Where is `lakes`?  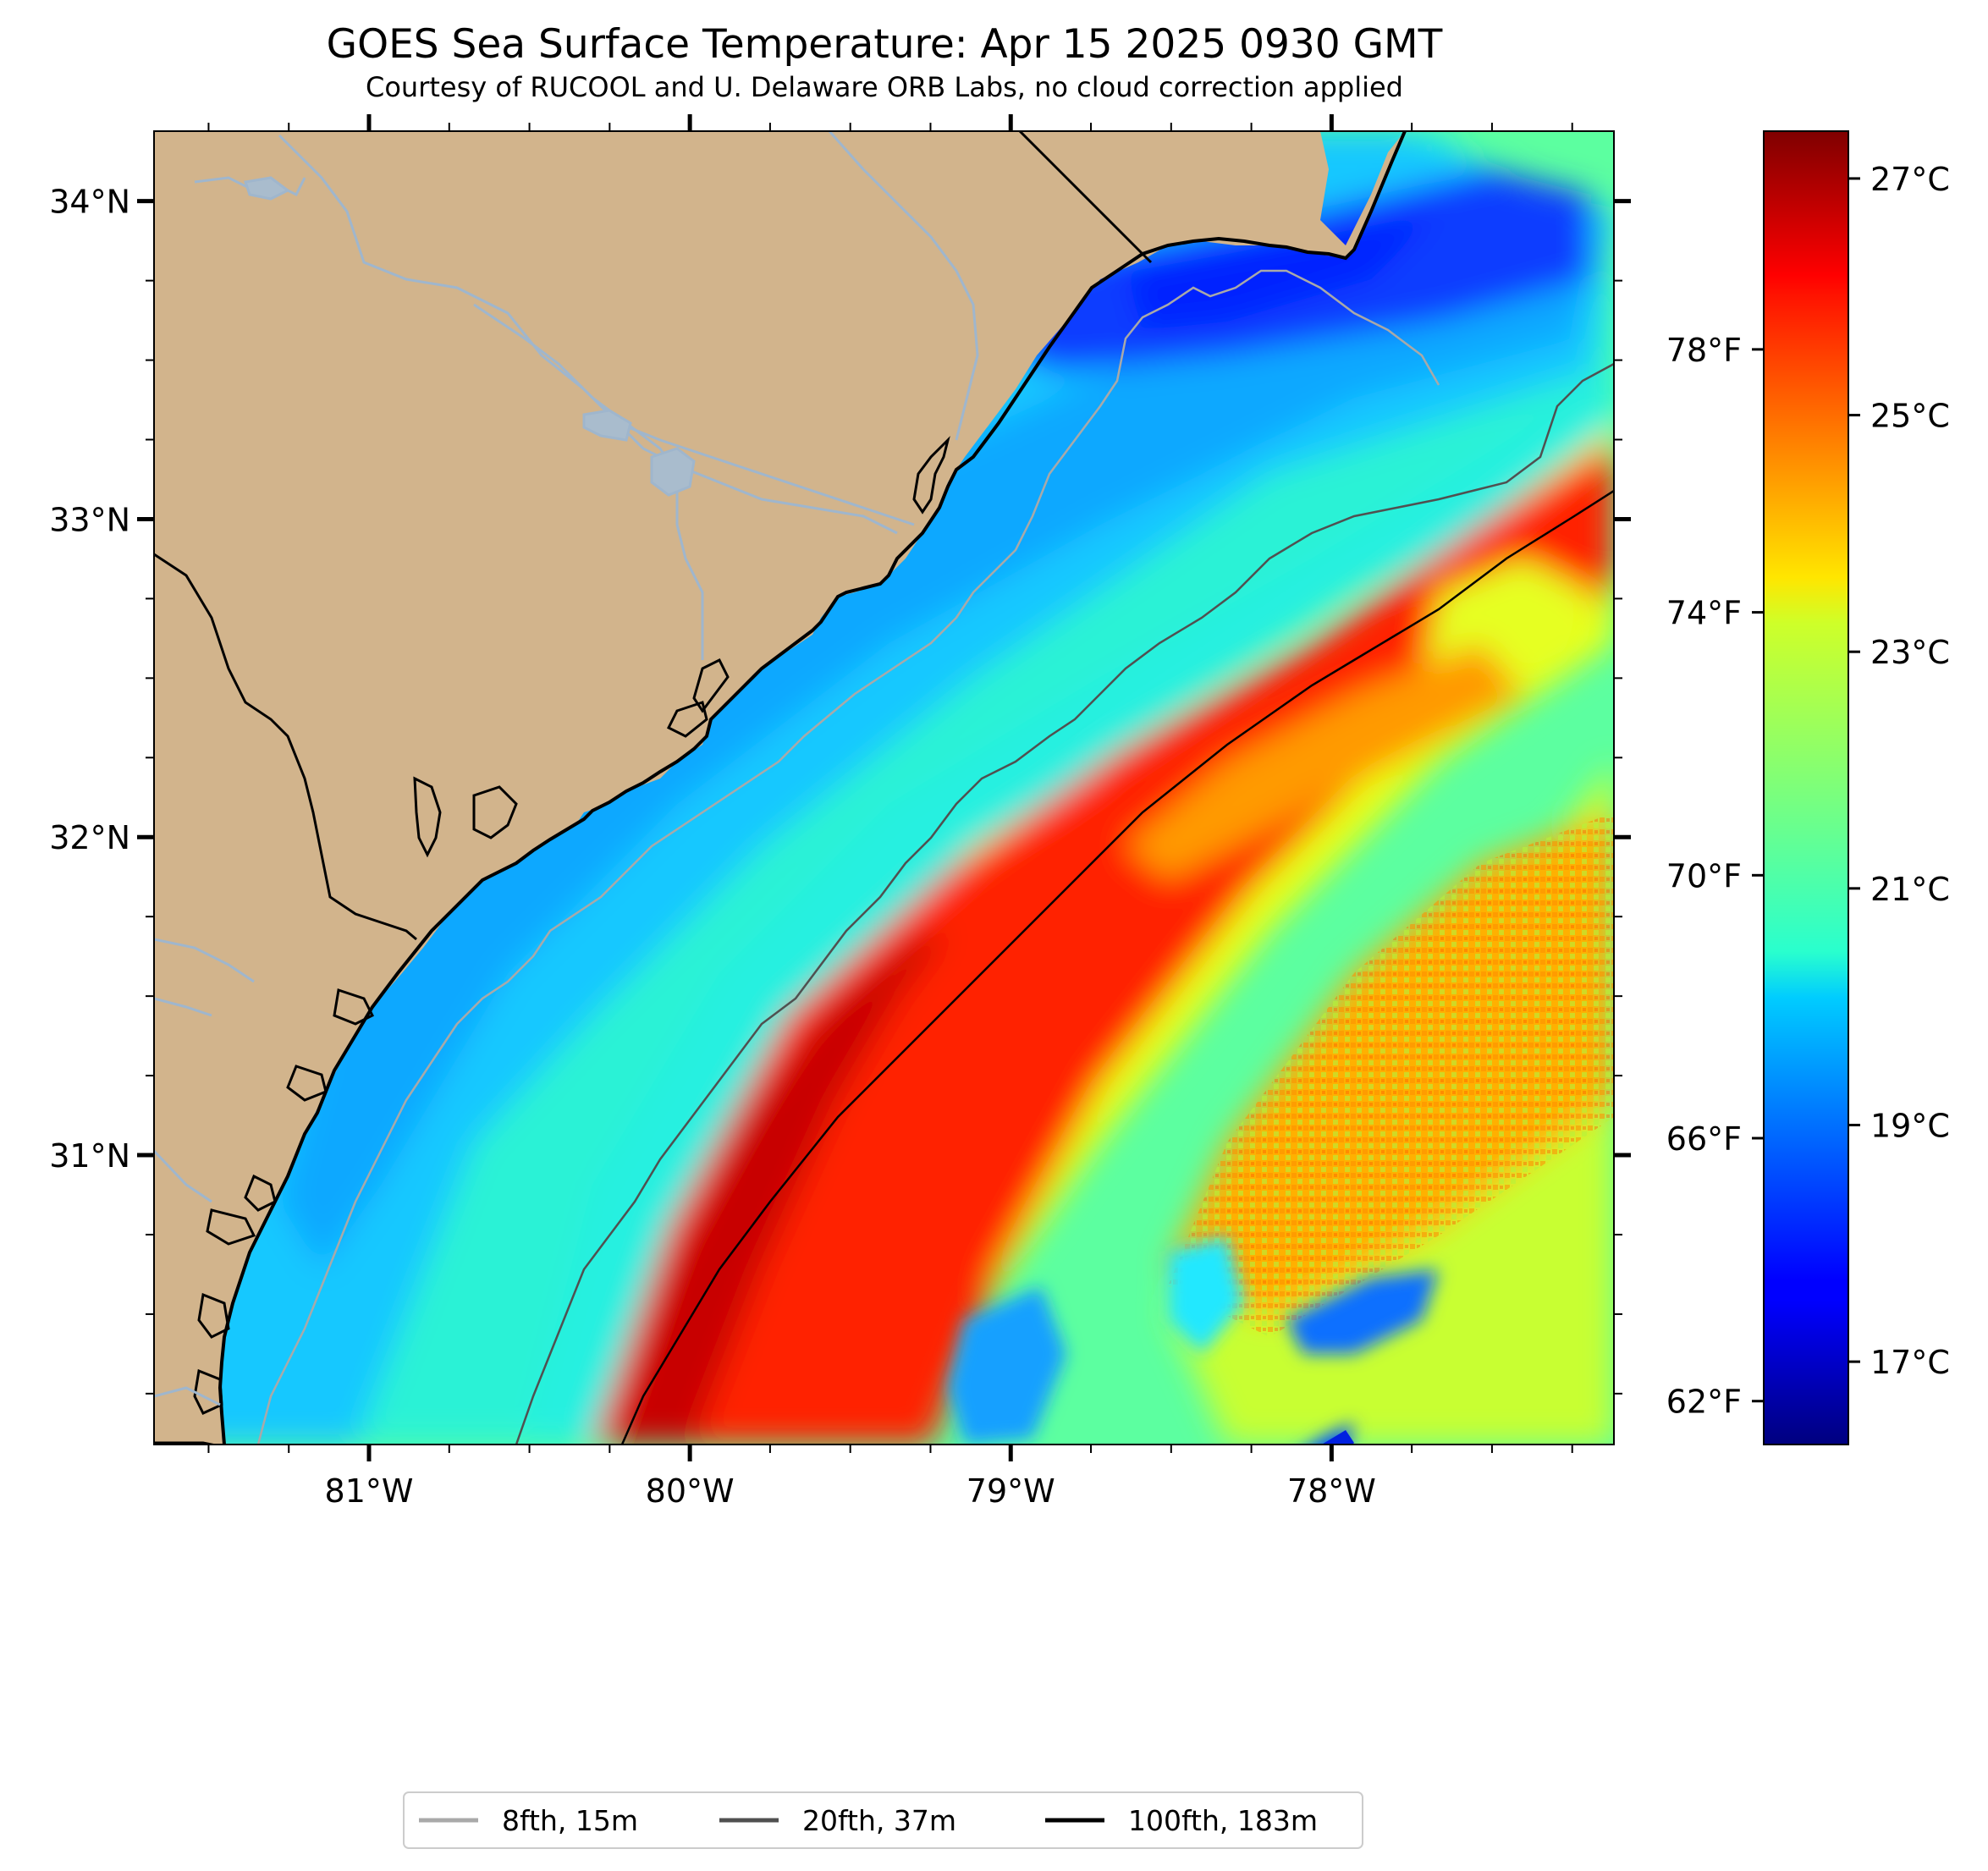 lakes is located at coordinates (470, 337).